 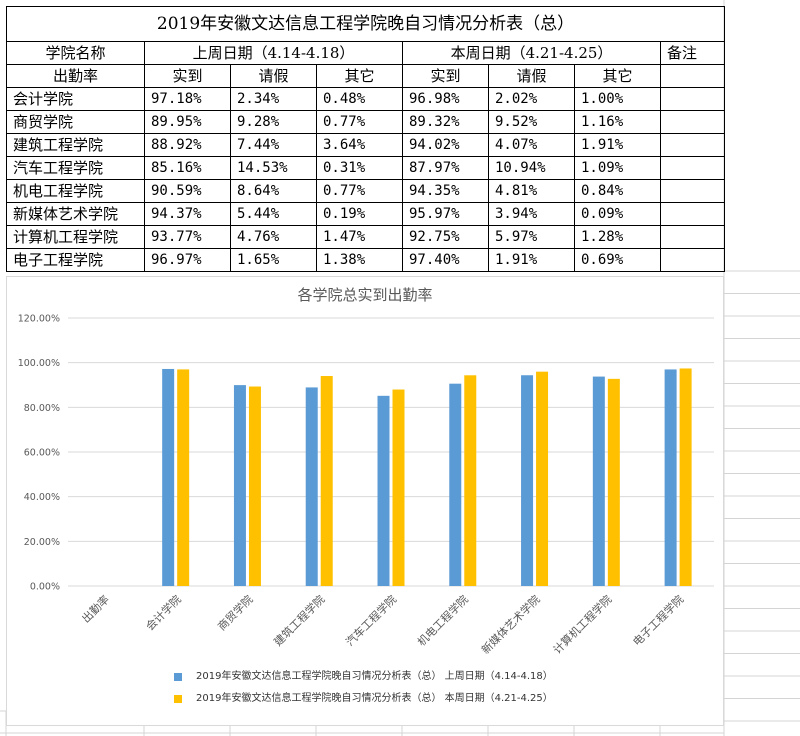 I want to click on last-week-other-cell: 0.31%, so click(x=359, y=168).